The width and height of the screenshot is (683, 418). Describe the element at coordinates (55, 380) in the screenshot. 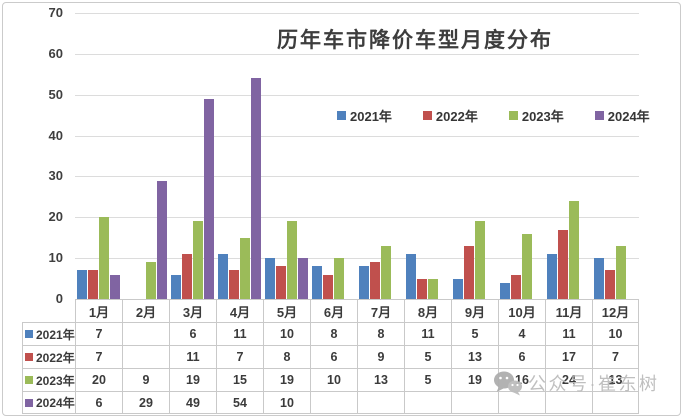

I see `series-name: 2023年` at that location.